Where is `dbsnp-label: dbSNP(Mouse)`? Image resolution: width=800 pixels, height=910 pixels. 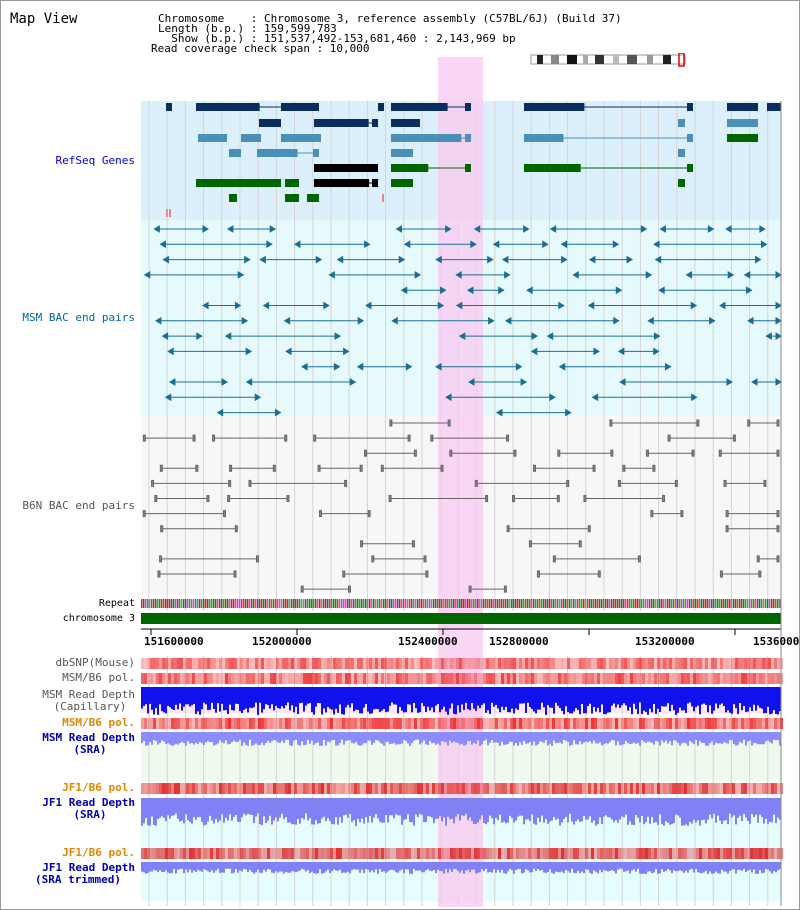
dbsnp-label: dbSNP(Mouse) is located at coordinates (95, 662).